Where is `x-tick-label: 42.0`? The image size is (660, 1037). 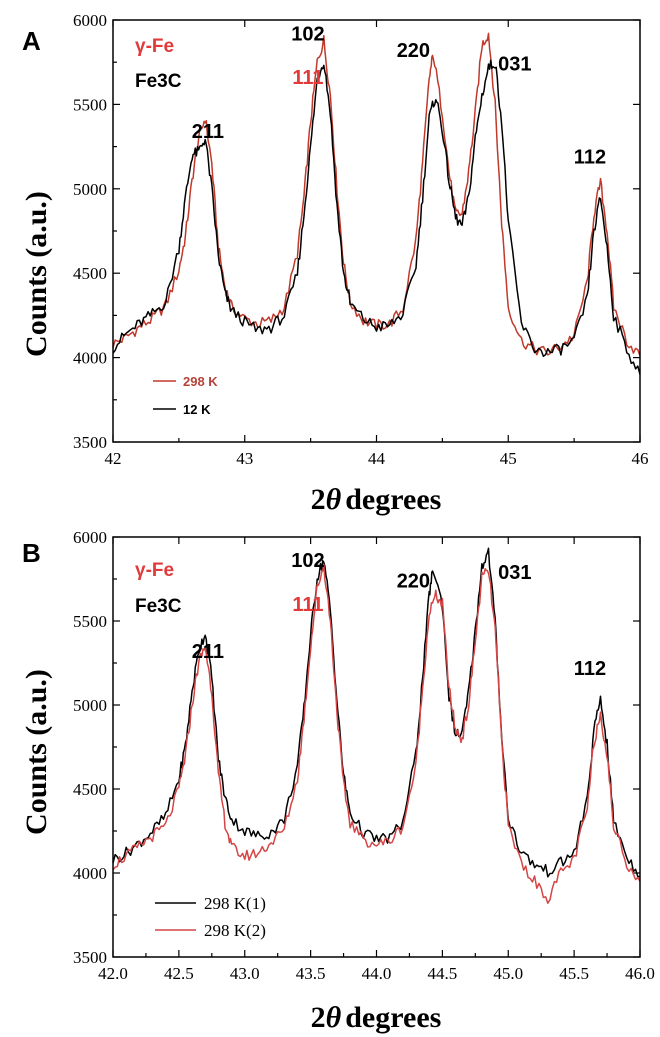 x-tick-label: 42.0 is located at coordinates (113, 973).